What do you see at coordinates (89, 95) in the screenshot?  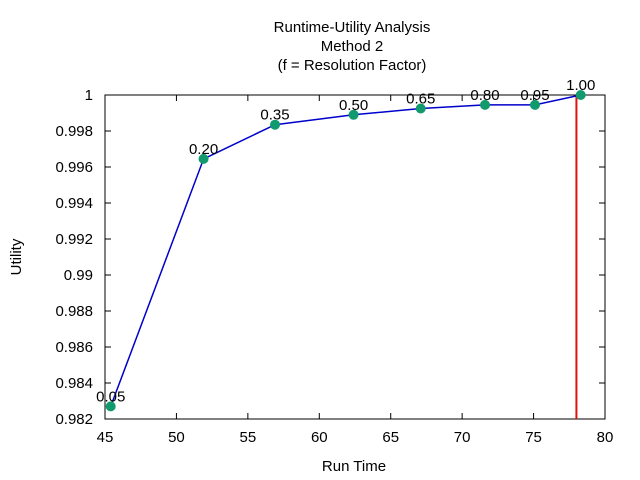 I see `y-tick-label: 1` at bounding box center [89, 95].